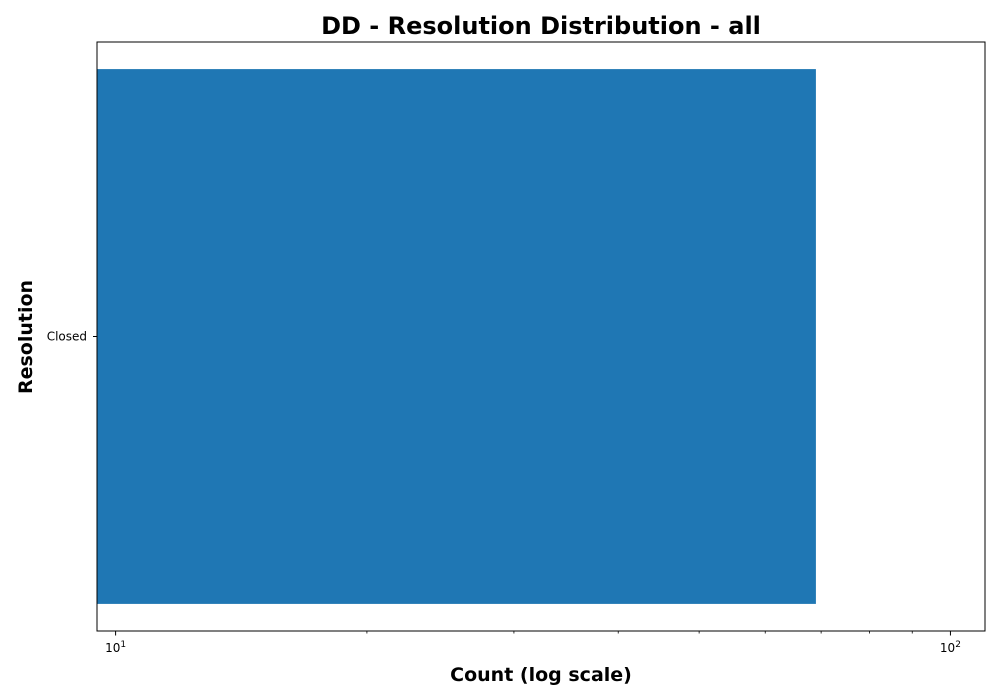  Describe the element at coordinates (26, 337) in the screenshot. I see `y-axis-label: Resolution` at that location.